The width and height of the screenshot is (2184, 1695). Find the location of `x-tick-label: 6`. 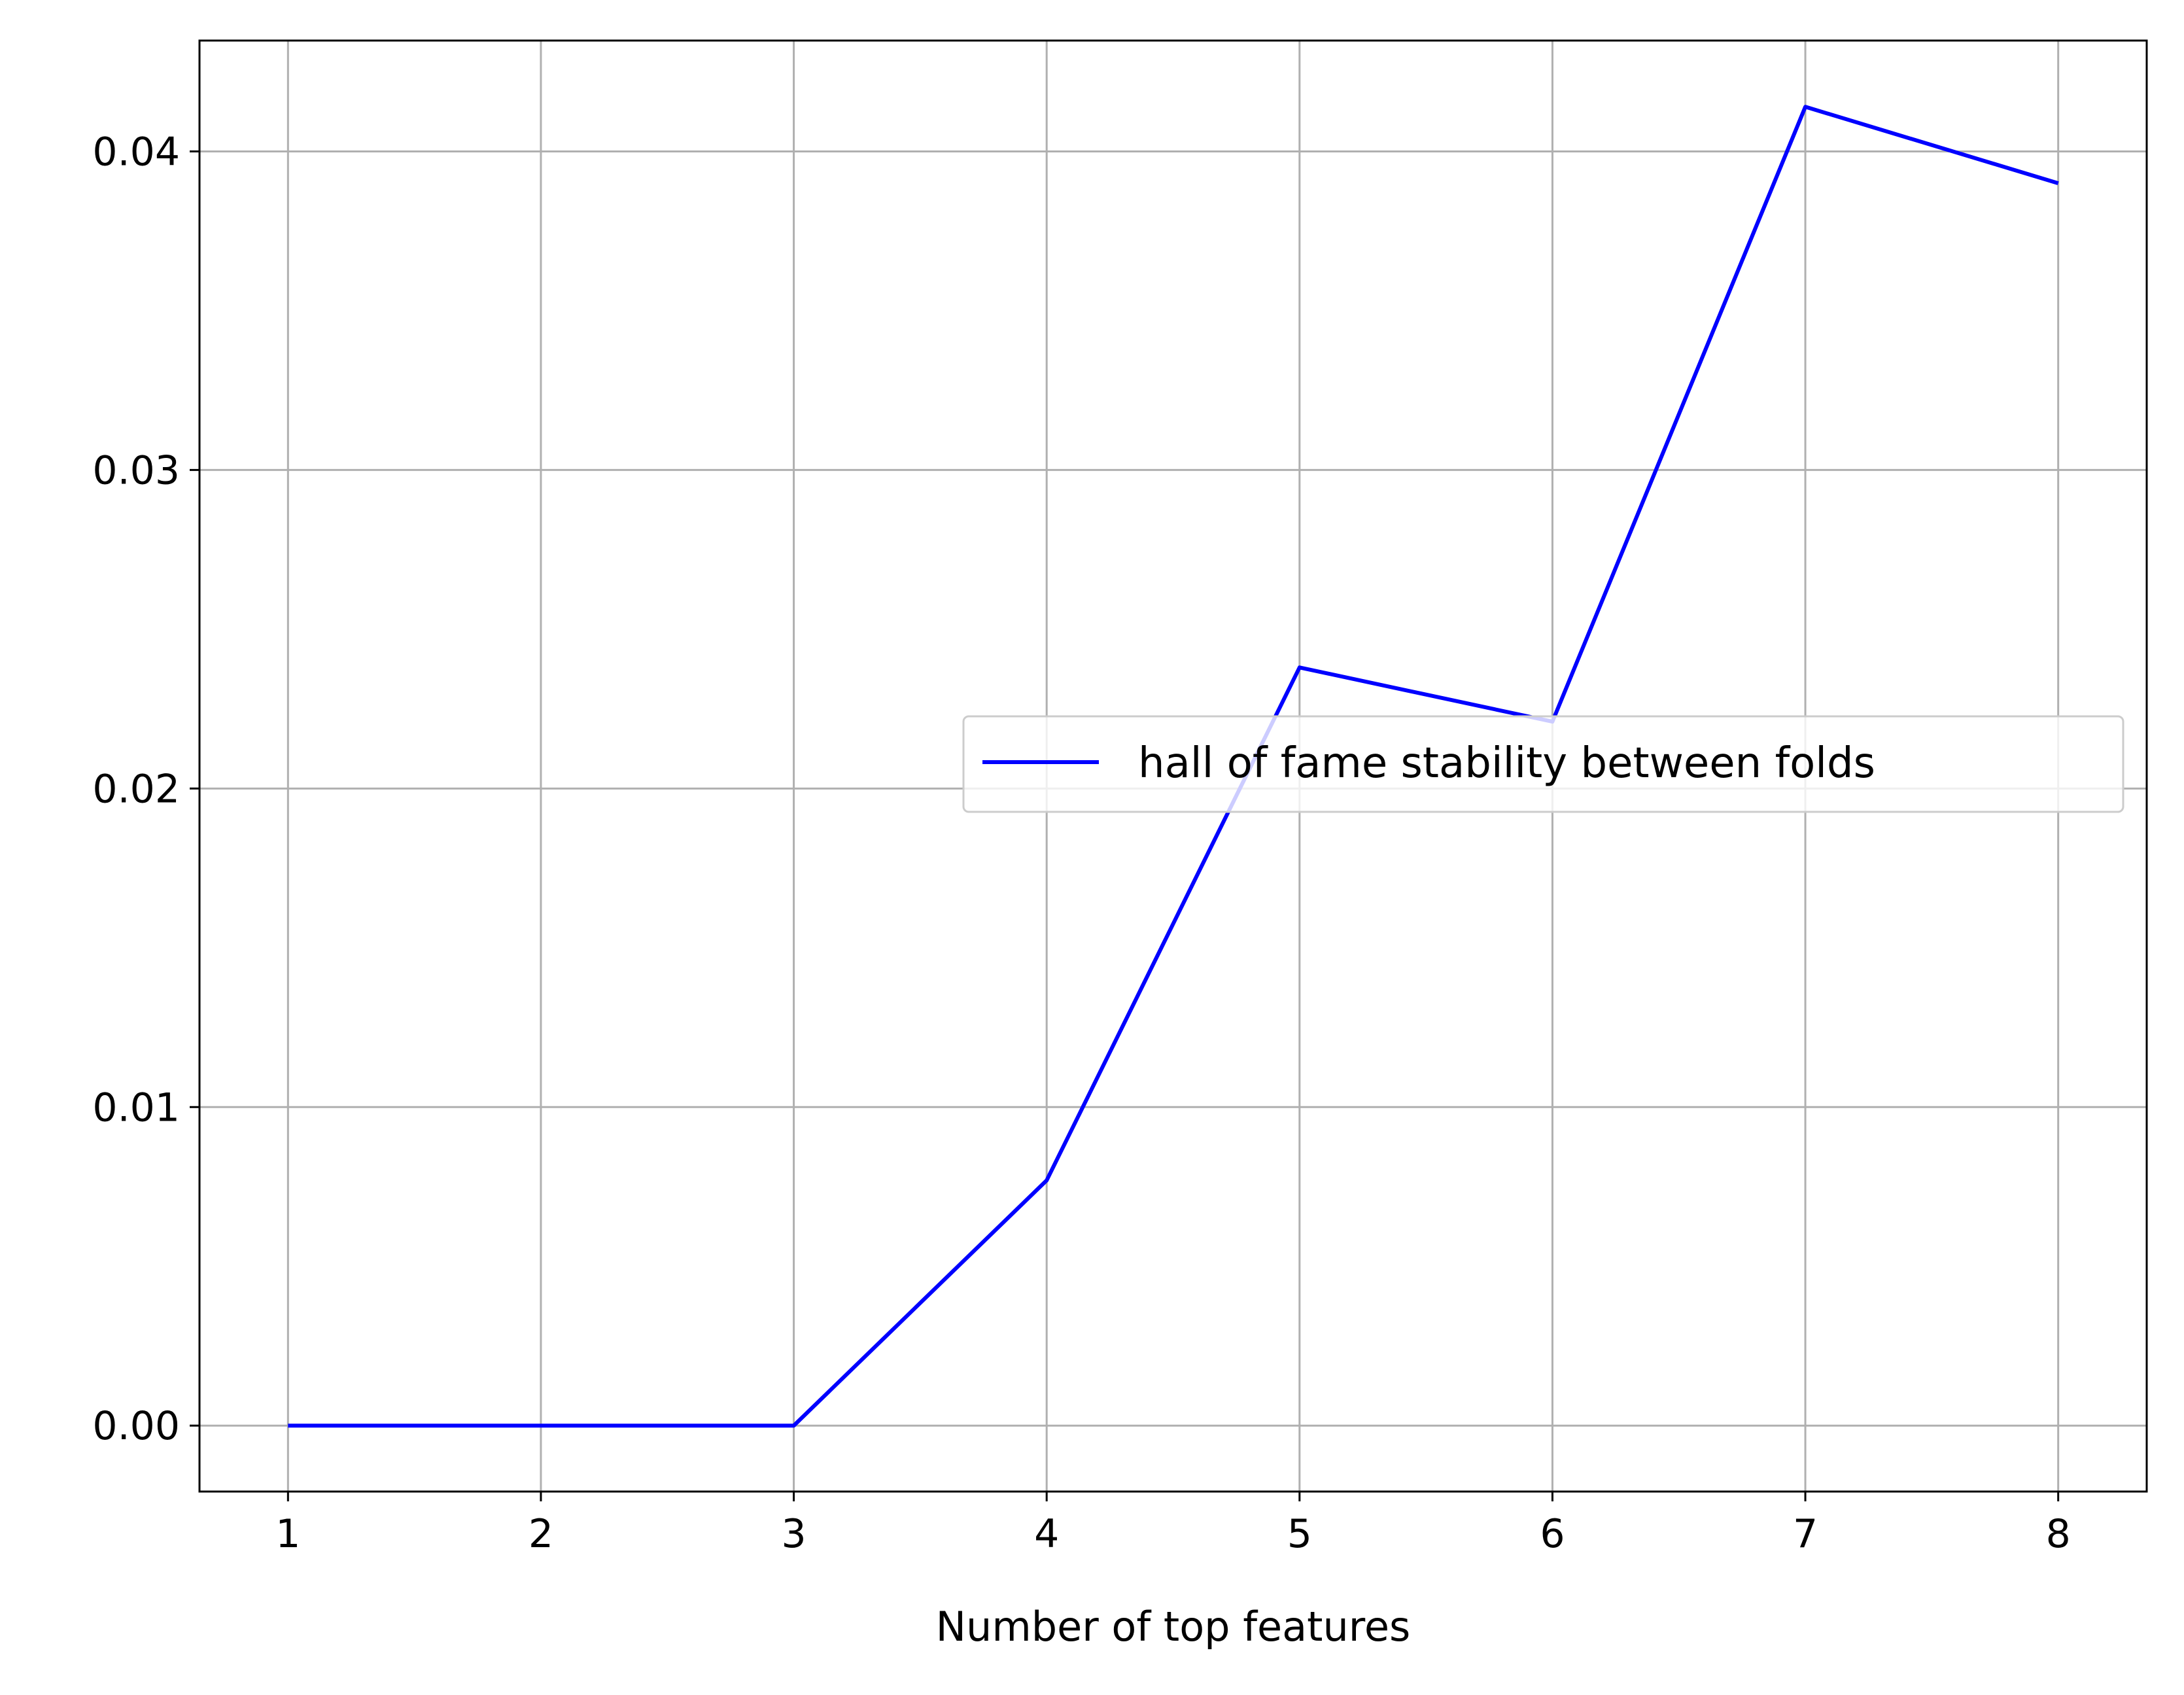

x-tick-label: 6 is located at coordinates (1552, 1534).